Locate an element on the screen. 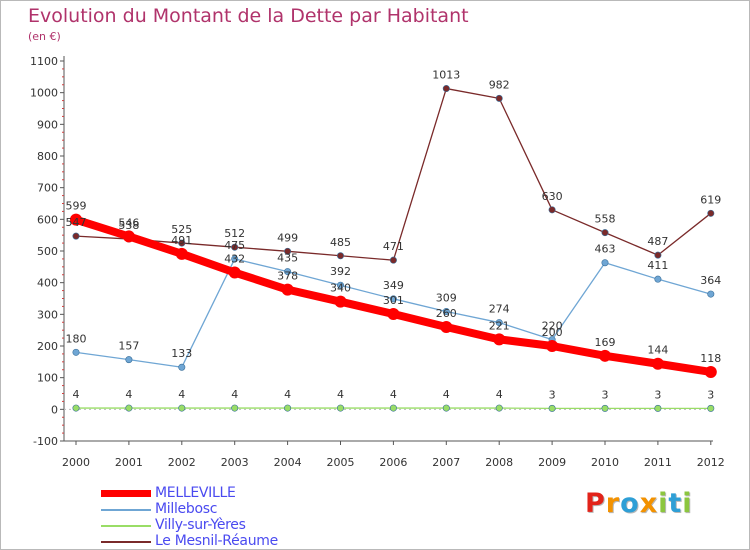 This screenshot has width=750, height=550. data-label: 491 is located at coordinates (181, 240).